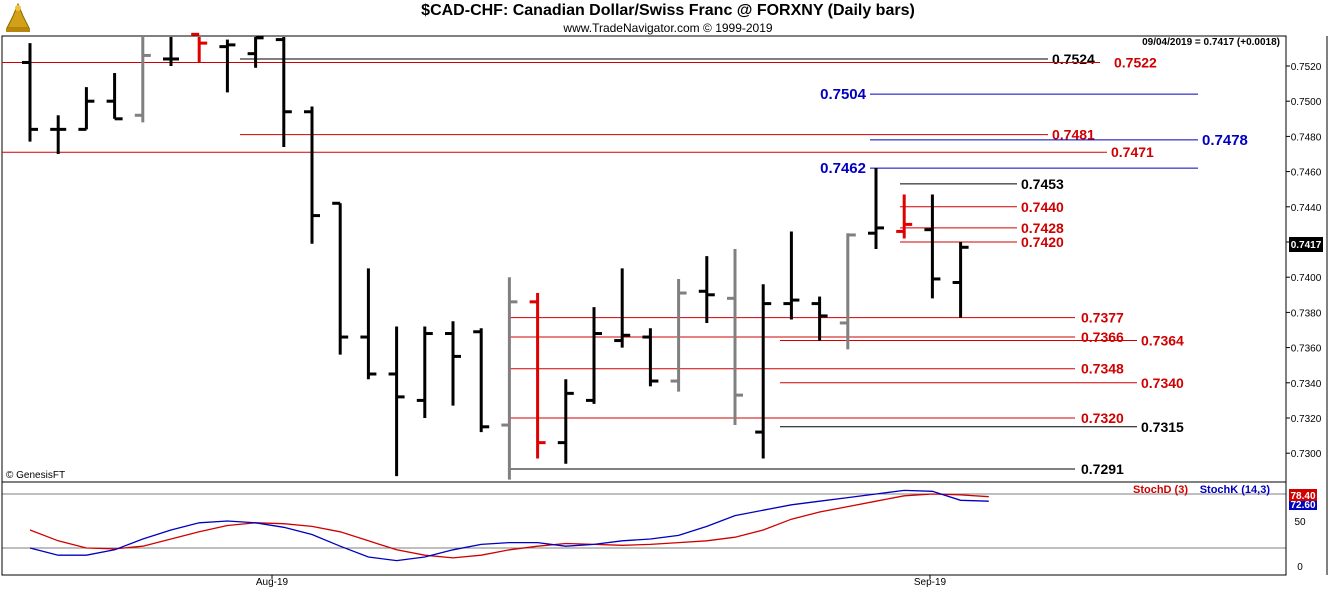  I want to click on level-label: 0.7340, so click(1162, 383).